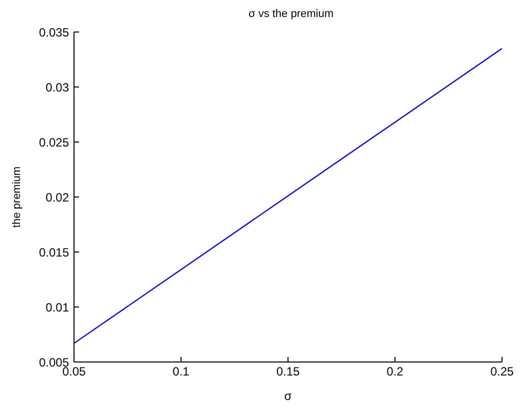 The height and width of the screenshot is (418, 524). Describe the element at coordinates (54, 32) in the screenshot. I see `y-tick-label: 0.035` at that location.